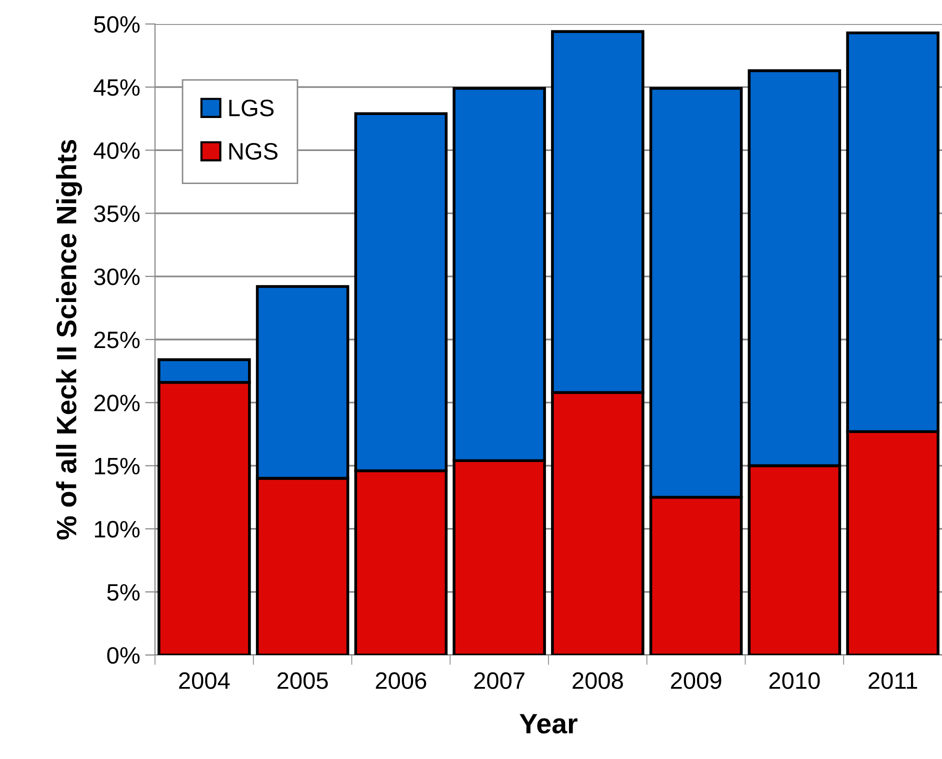  What do you see at coordinates (123, 655) in the screenshot?
I see `y-tick-label: 0%` at bounding box center [123, 655].